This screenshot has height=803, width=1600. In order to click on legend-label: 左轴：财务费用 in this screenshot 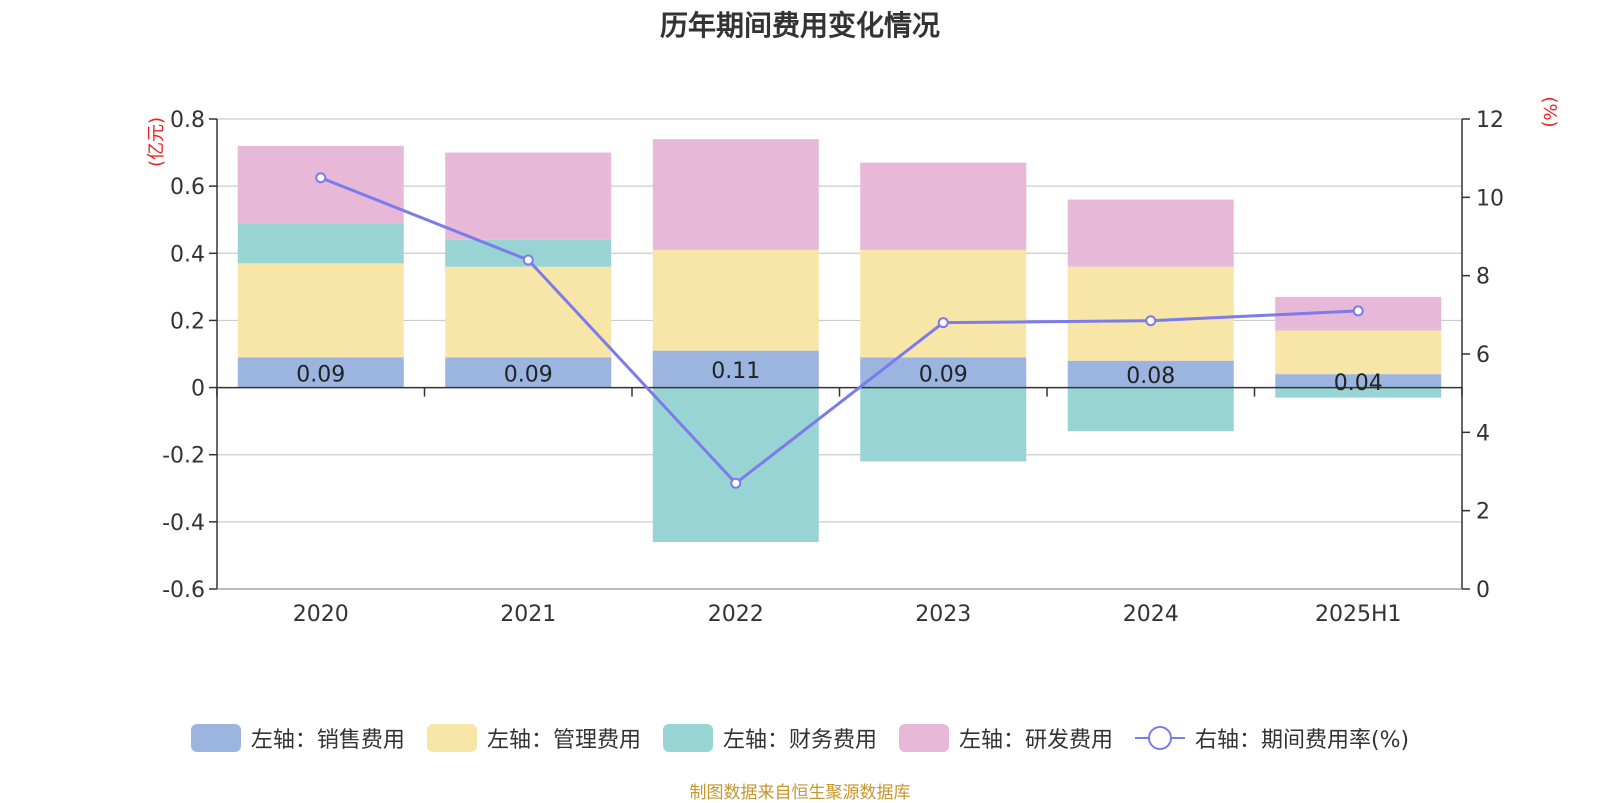, I will do `click(799, 740)`.